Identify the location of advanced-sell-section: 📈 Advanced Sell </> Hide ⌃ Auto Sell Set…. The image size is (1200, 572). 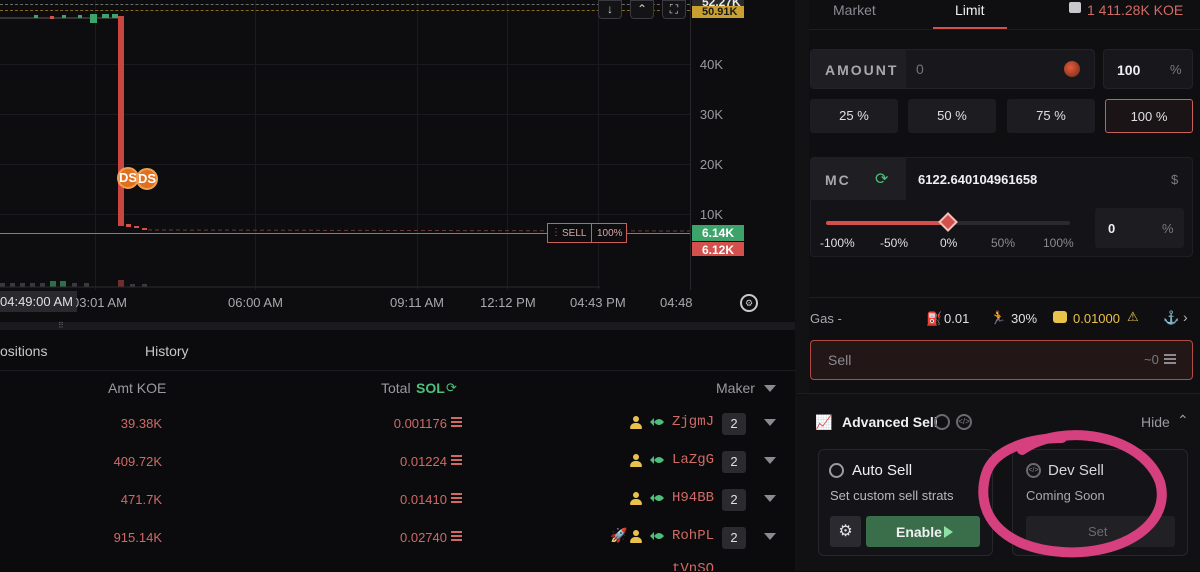
(998, 482).